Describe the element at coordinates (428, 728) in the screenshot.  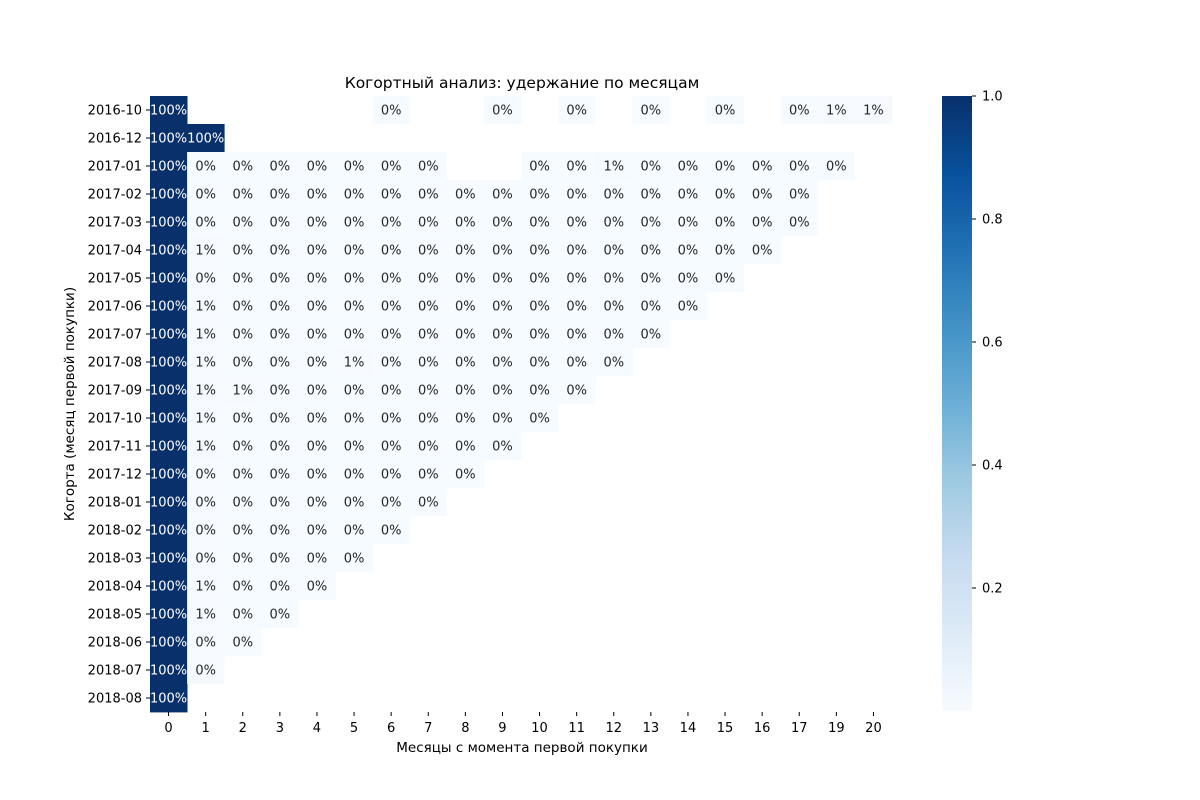
I see `x-tick-label: 7` at that location.